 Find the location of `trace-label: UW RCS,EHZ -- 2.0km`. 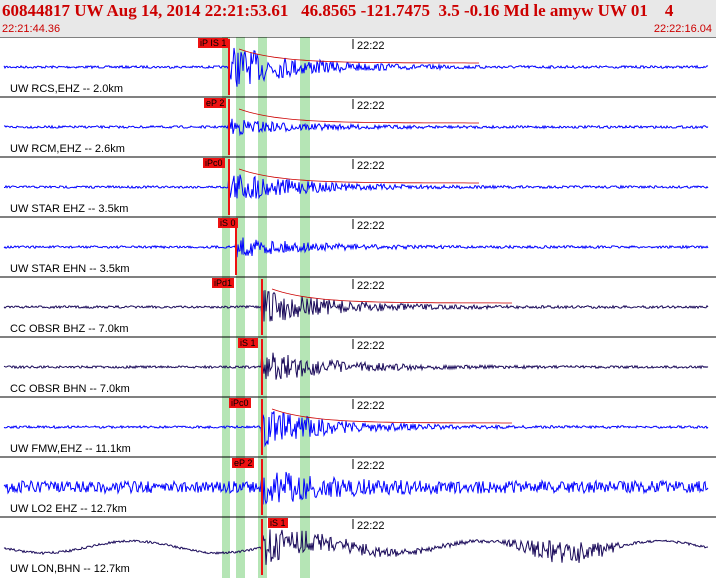

trace-label: UW RCS,EHZ -- 2.0km is located at coordinates (67, 89).